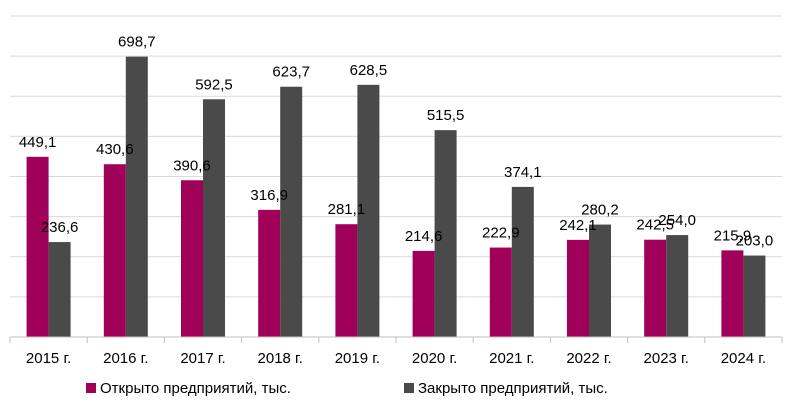 This screenshot has width=798, height=414. Describe the element at coordinates (511, 358) in the screenshot. I see `x-tick-label: 2021 г.` at that location.